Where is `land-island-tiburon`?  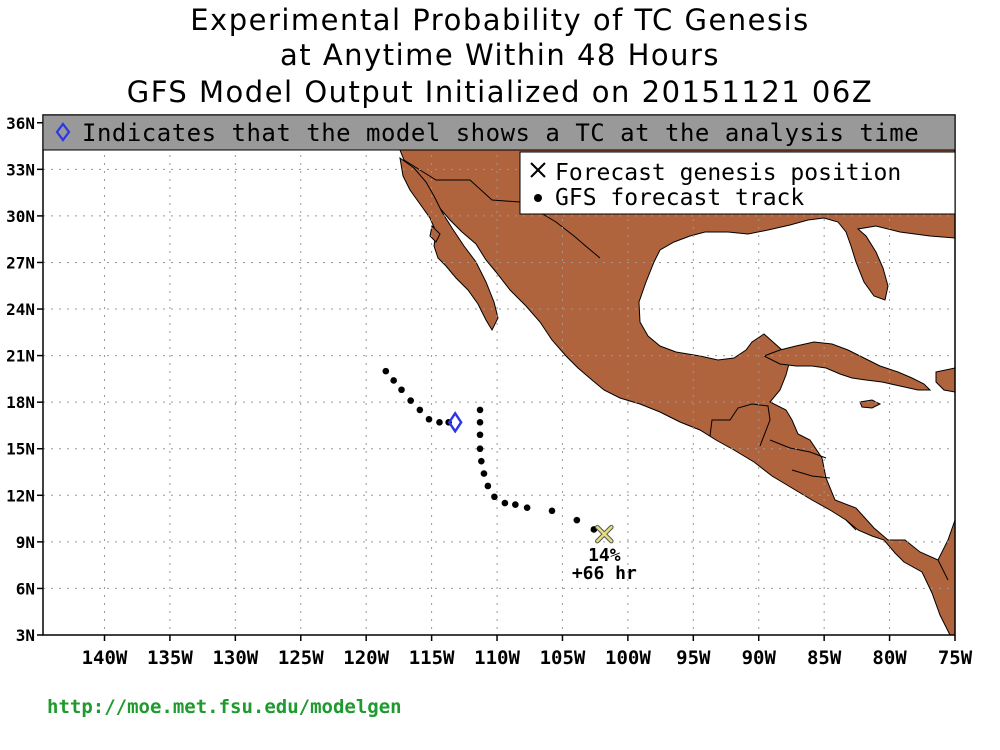
land-island-tiburon is located at coordinates (435, 233).